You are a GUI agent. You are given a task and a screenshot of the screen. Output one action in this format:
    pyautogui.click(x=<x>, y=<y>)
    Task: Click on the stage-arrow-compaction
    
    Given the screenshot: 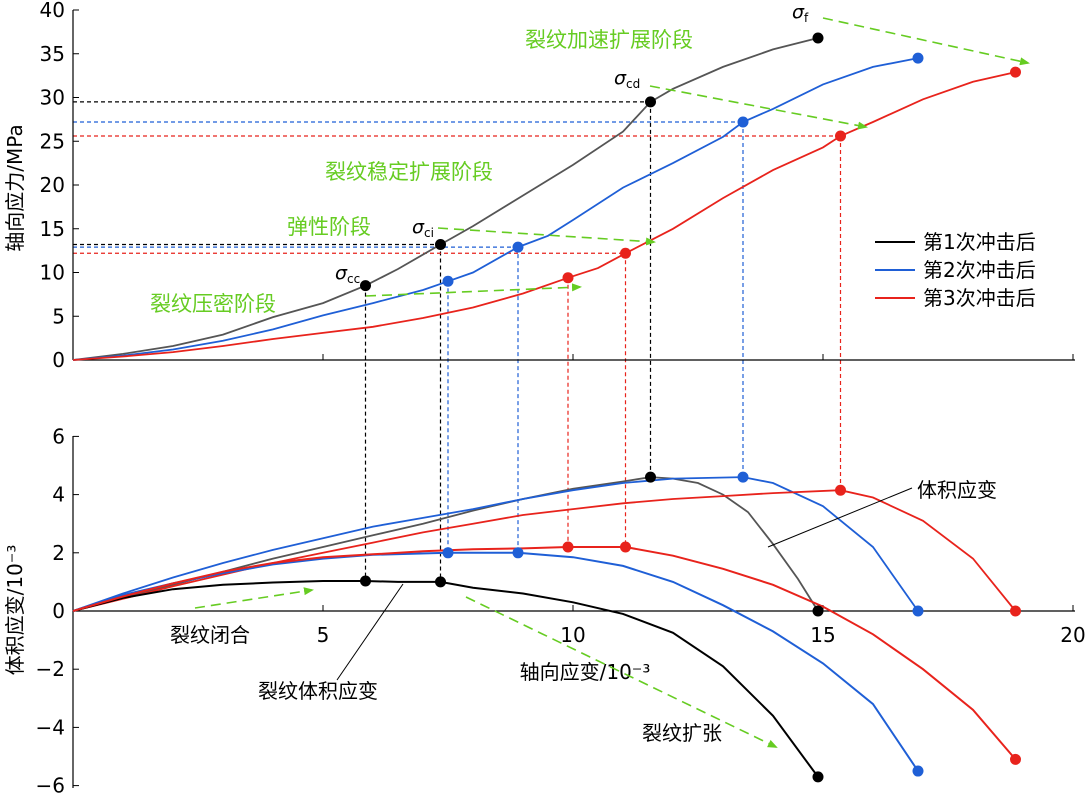 What is the action you would take?
    pyautogui.click(x=473, y=290)
    